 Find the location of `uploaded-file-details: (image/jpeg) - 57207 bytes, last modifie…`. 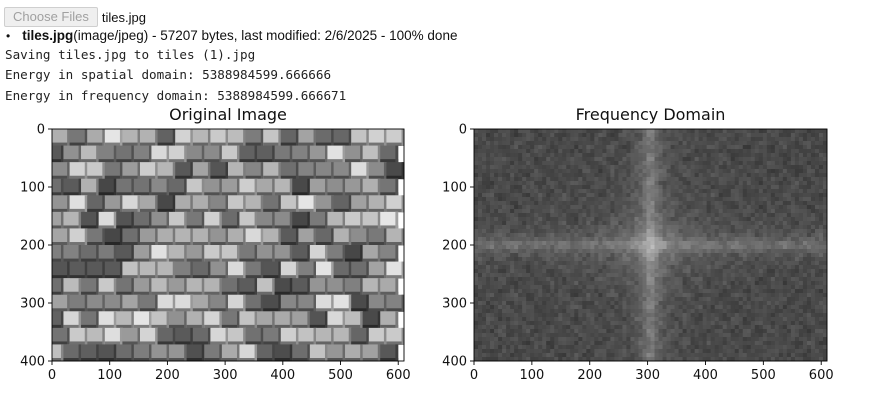

uploaded-file-details: (image/jpeg) - 57207 bytes, last modifie… is located at coordinates (265, 35).